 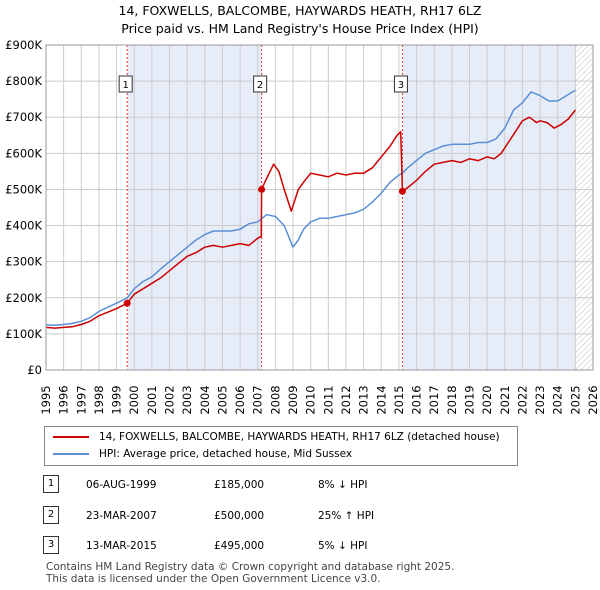 I want to click on future-hatch, so click(x=584, y=207).